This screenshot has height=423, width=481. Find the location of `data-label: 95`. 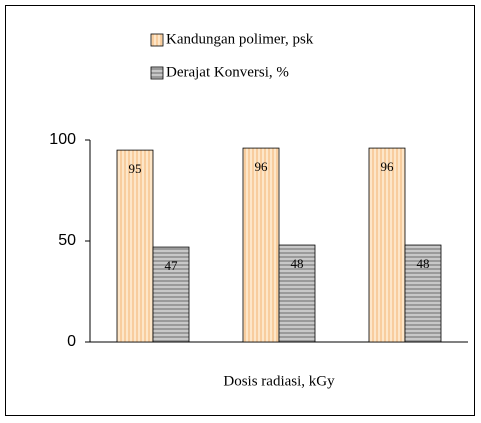

data-label: 95 is located at coordinates (135, 168).